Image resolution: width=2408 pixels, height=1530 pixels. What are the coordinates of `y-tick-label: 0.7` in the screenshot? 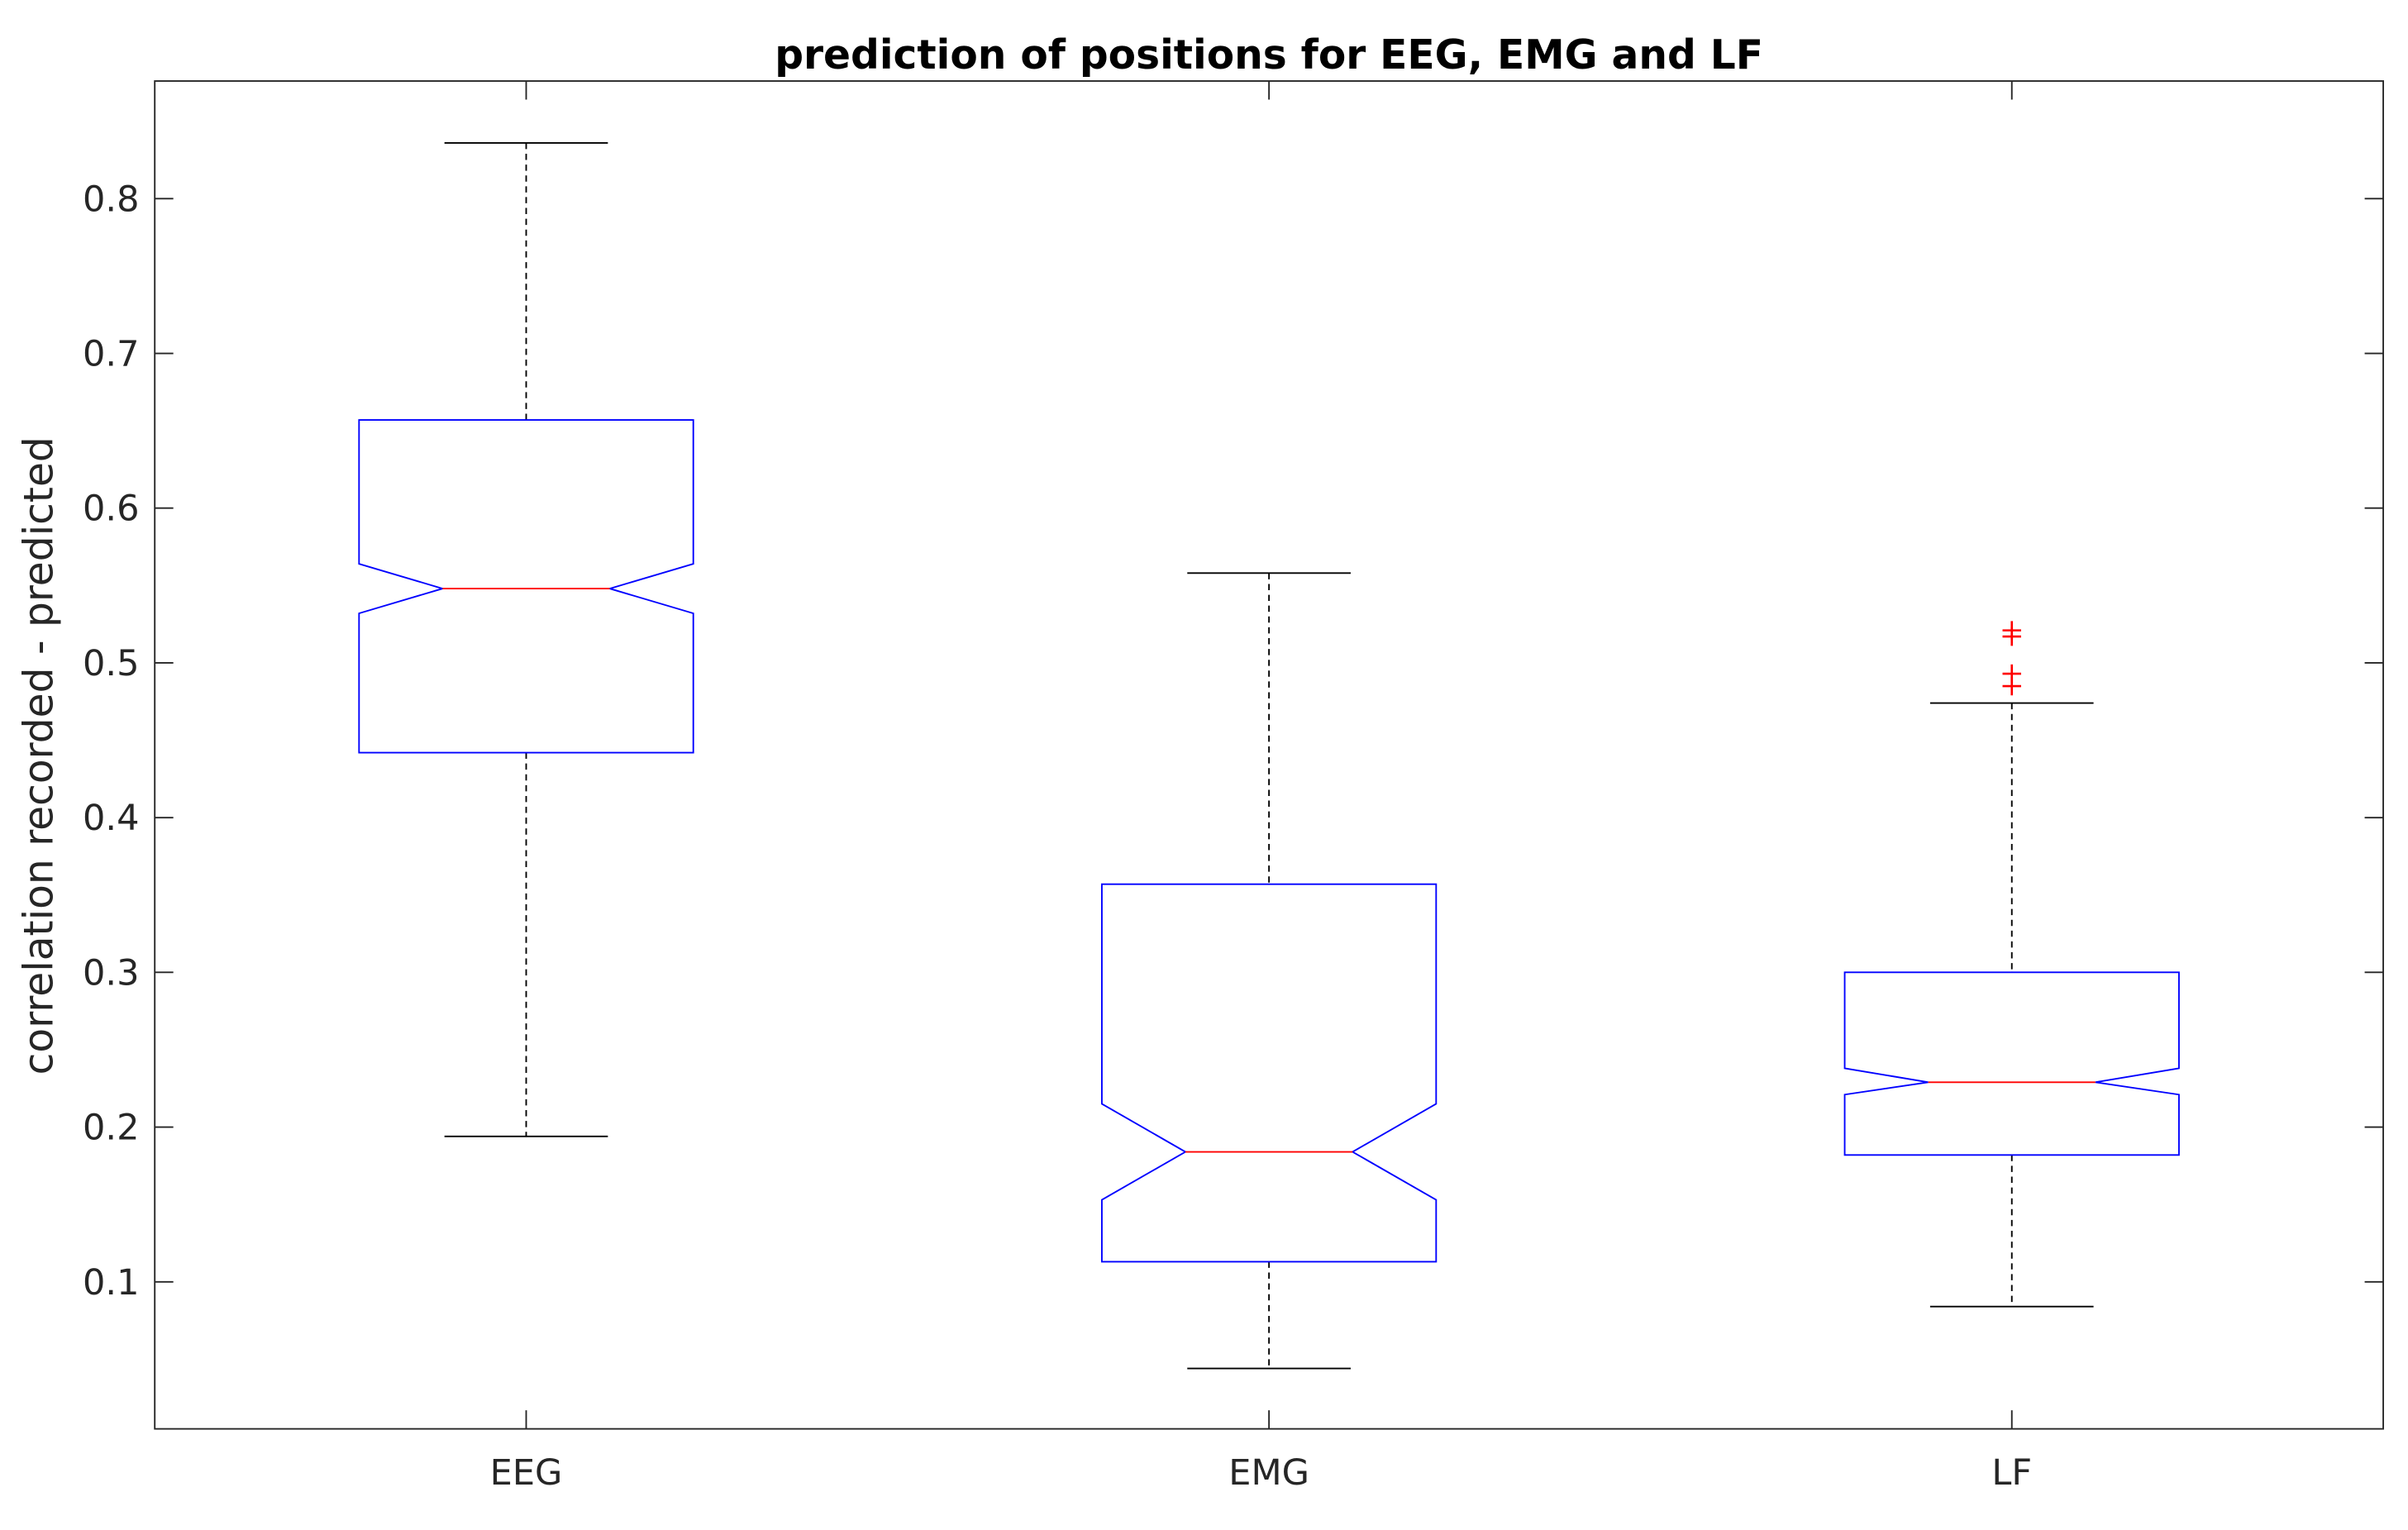 It's located at (111, 353).